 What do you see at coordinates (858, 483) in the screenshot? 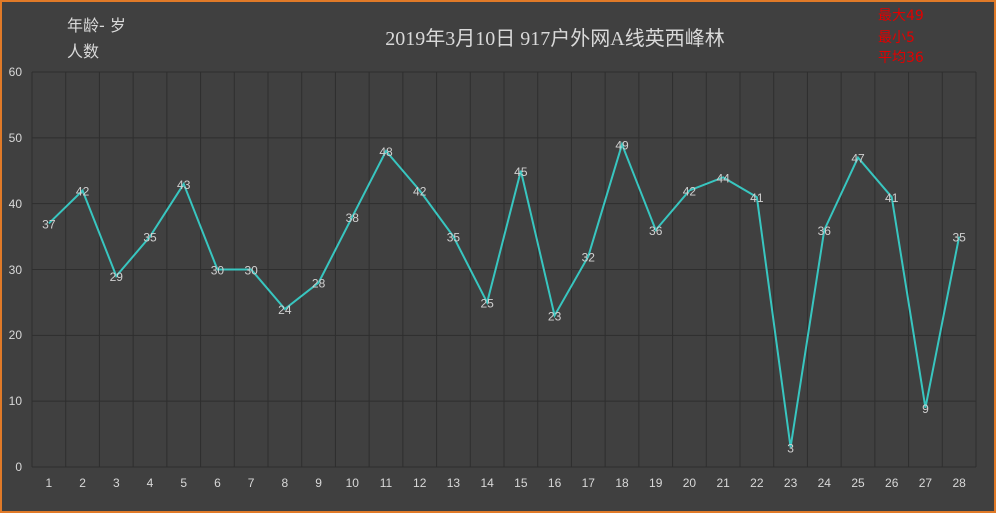
I see `x-tick-label: 25` at bounding box center [858, 483].